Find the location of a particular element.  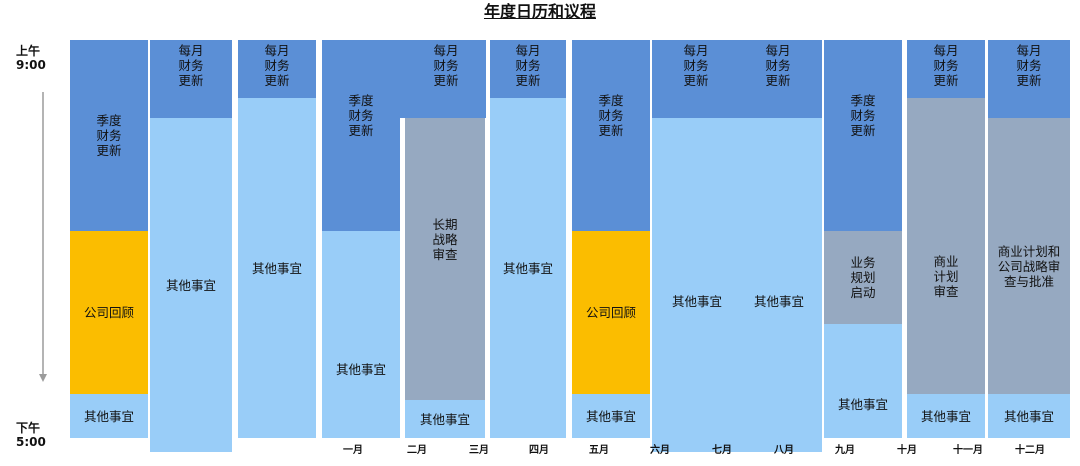

month-label-may: 五月 is located at coordinates (599, 450).